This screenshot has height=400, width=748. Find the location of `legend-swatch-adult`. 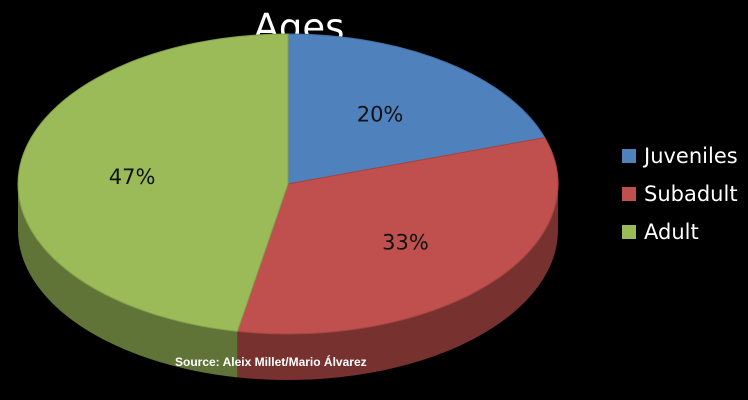

legend-swatch-adult is located at coordinates (629, 232).